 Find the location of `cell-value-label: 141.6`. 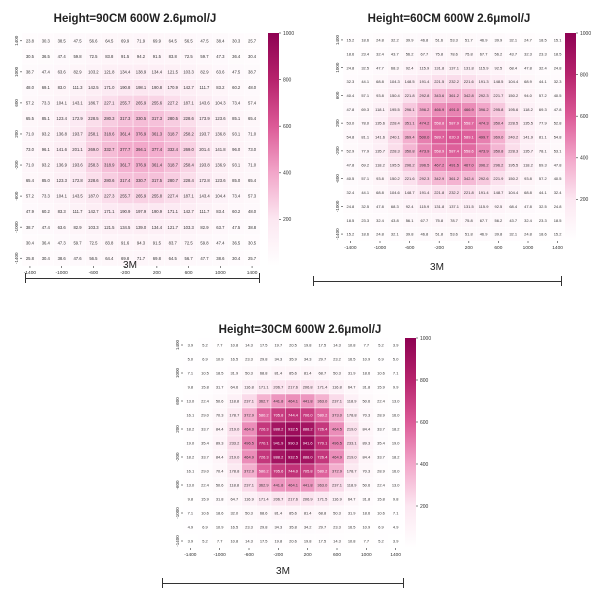

cell-value-label: 141.6 is located at coordinates (61, 149).